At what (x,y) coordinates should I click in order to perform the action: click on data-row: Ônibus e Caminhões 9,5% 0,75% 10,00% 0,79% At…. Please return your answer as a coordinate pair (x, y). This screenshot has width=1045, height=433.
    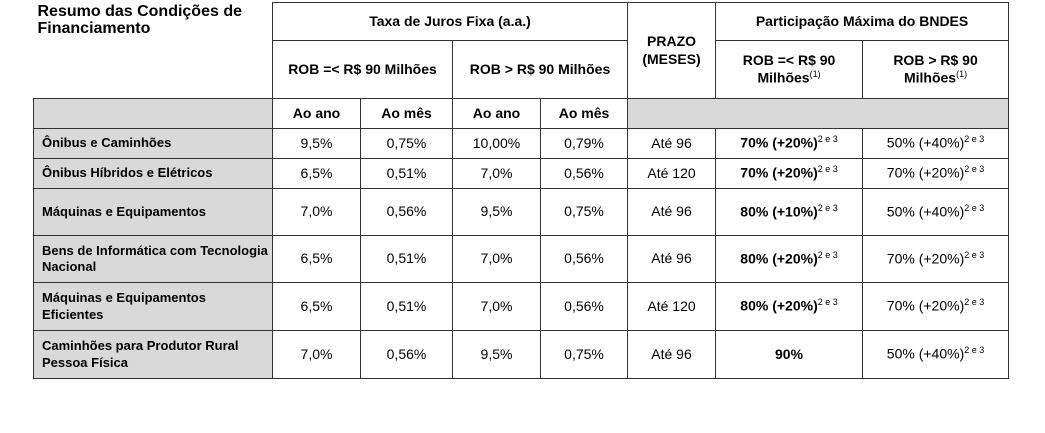
    Looking at the image, I should click on (521, 143).